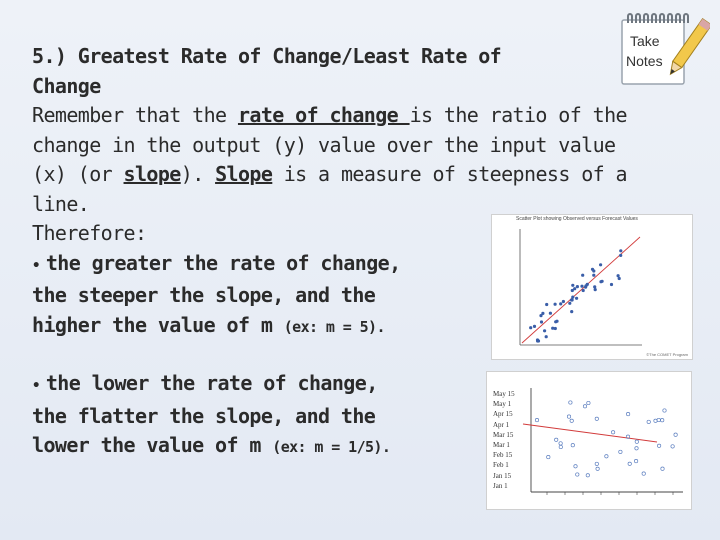  I want to click on scatter-plot-flat-canvas, so click(602, 441).